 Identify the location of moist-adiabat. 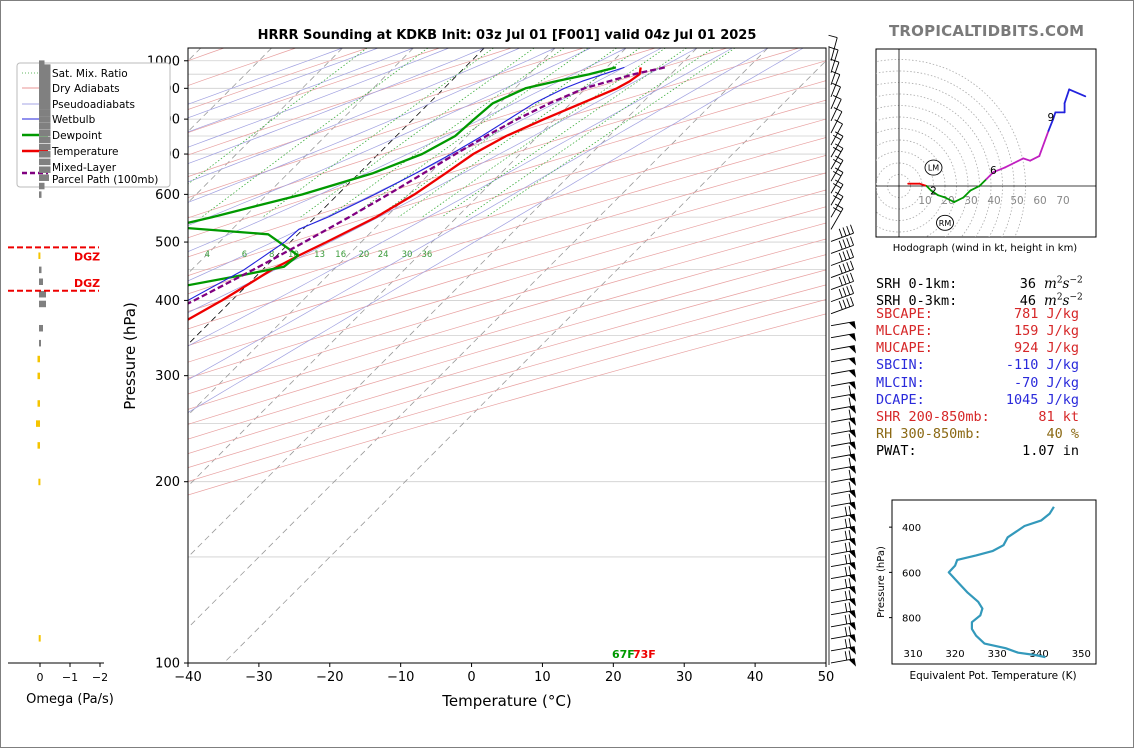
(372, 125).